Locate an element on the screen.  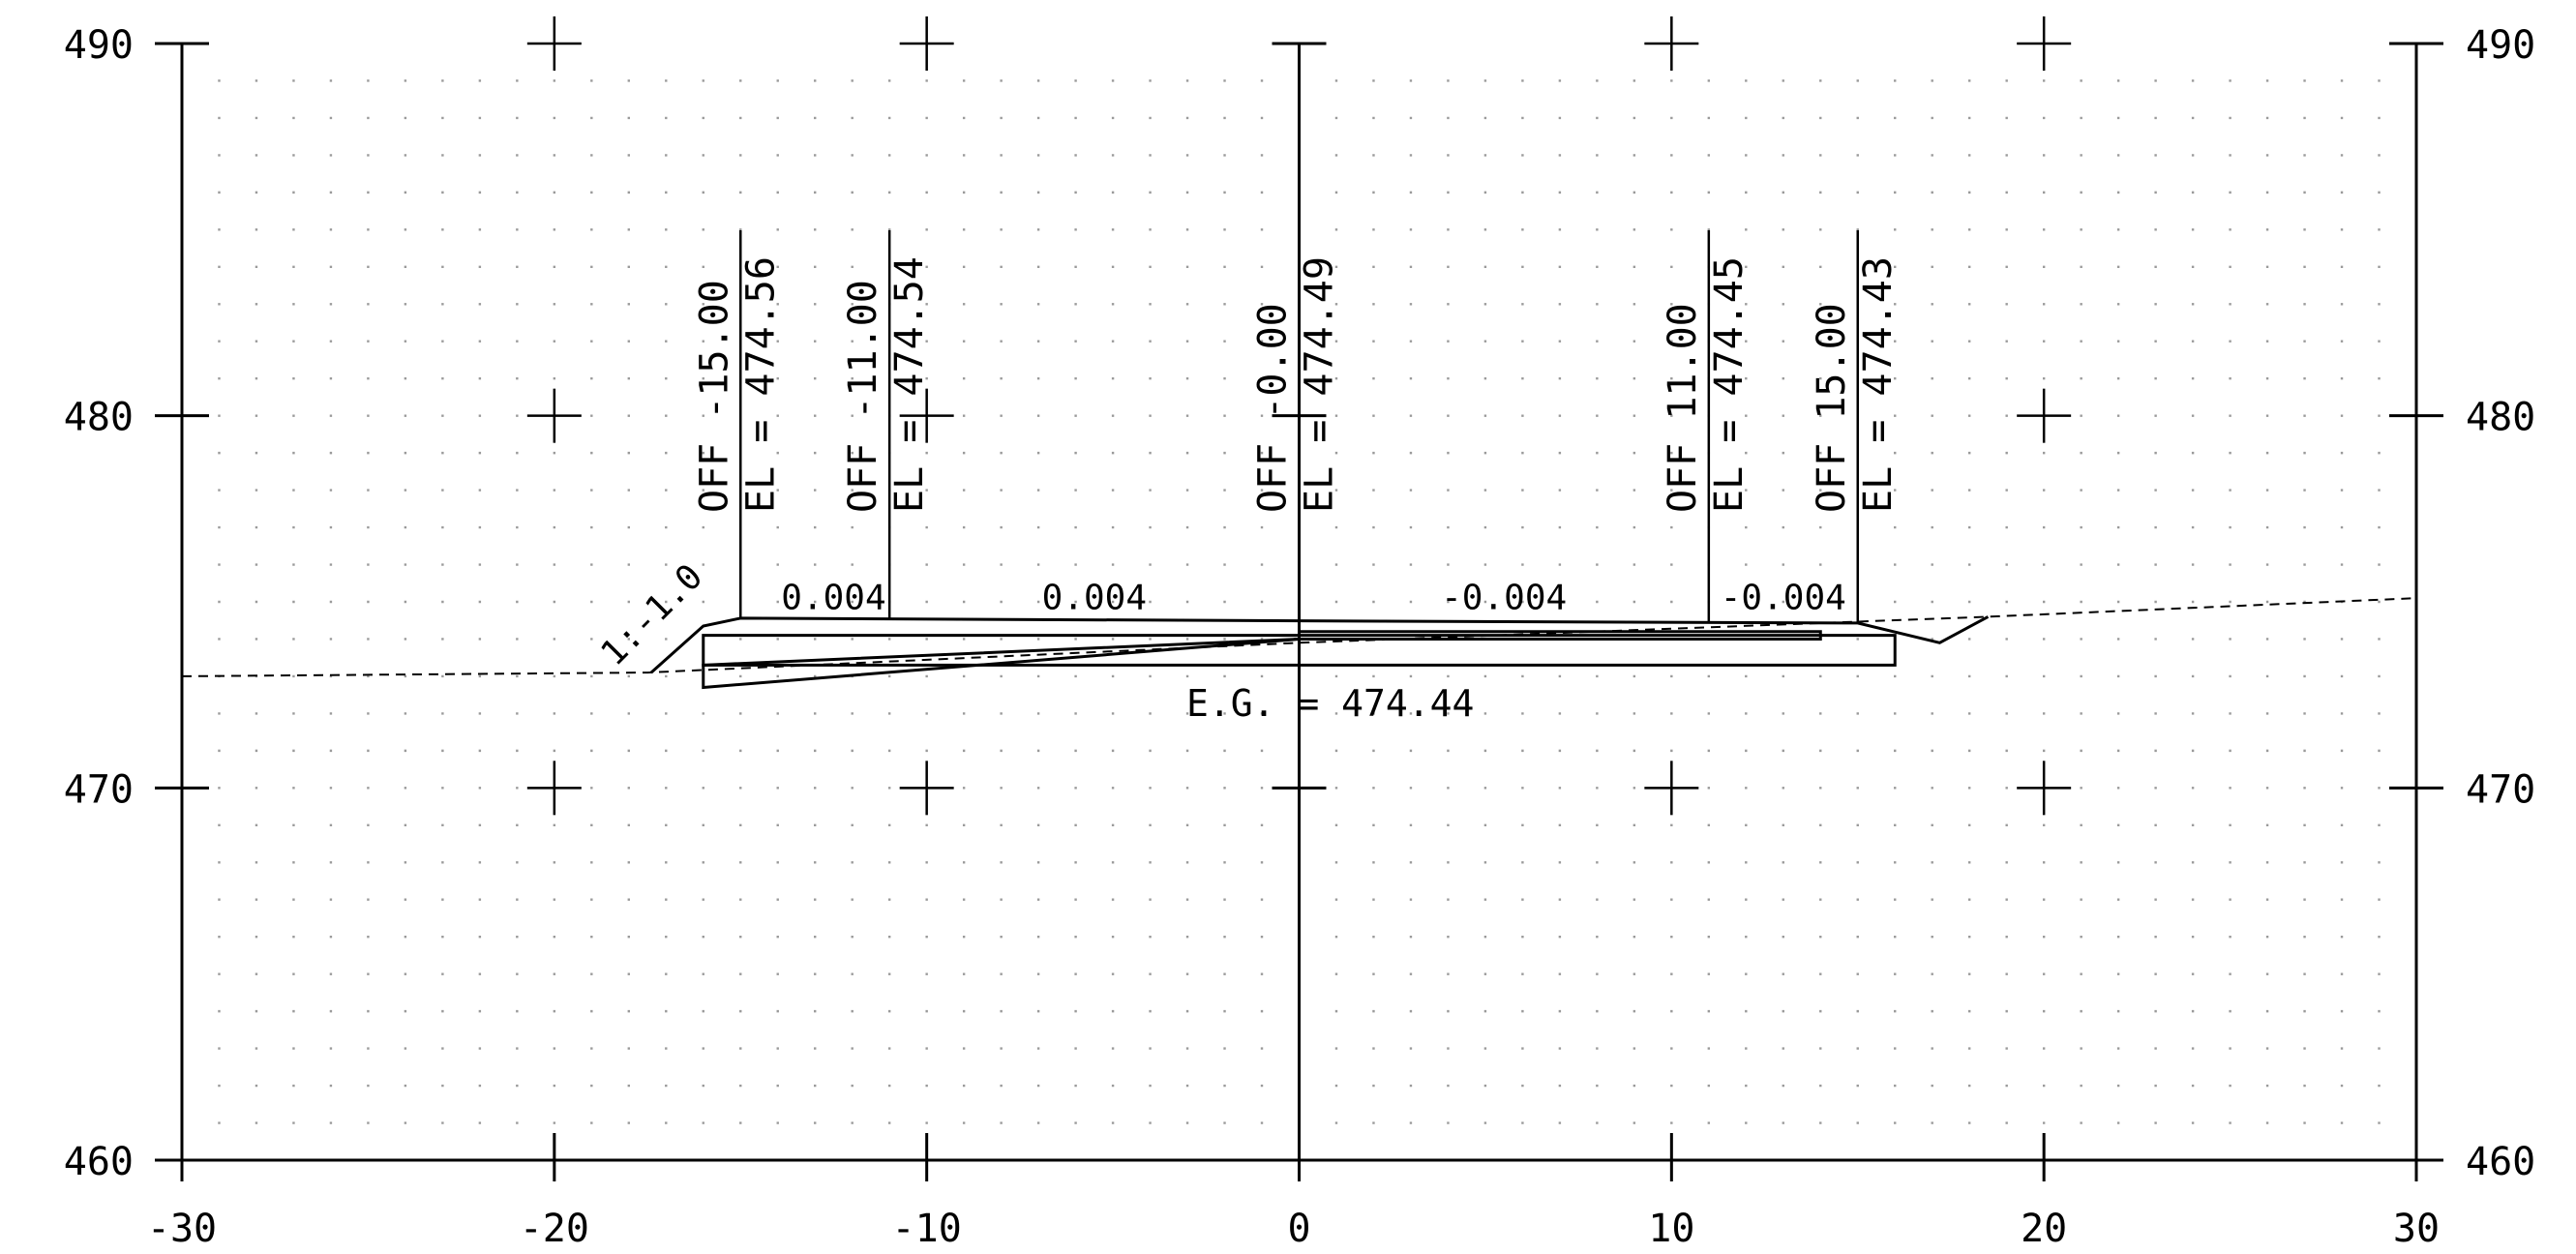
x-tick-label: -20 is located at coordinates (554, 1228).